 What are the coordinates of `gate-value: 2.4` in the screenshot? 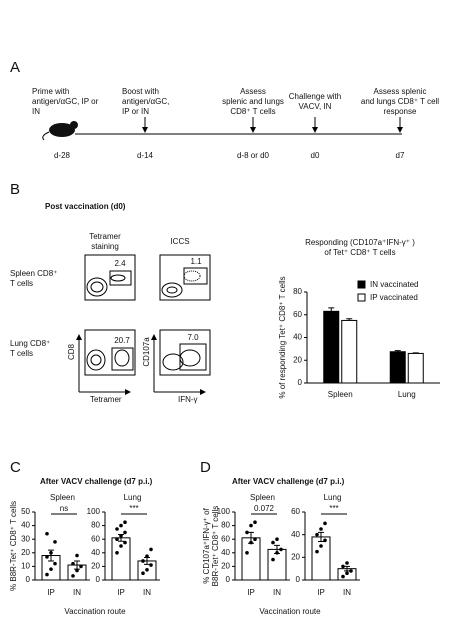 It's located at (120, 263).